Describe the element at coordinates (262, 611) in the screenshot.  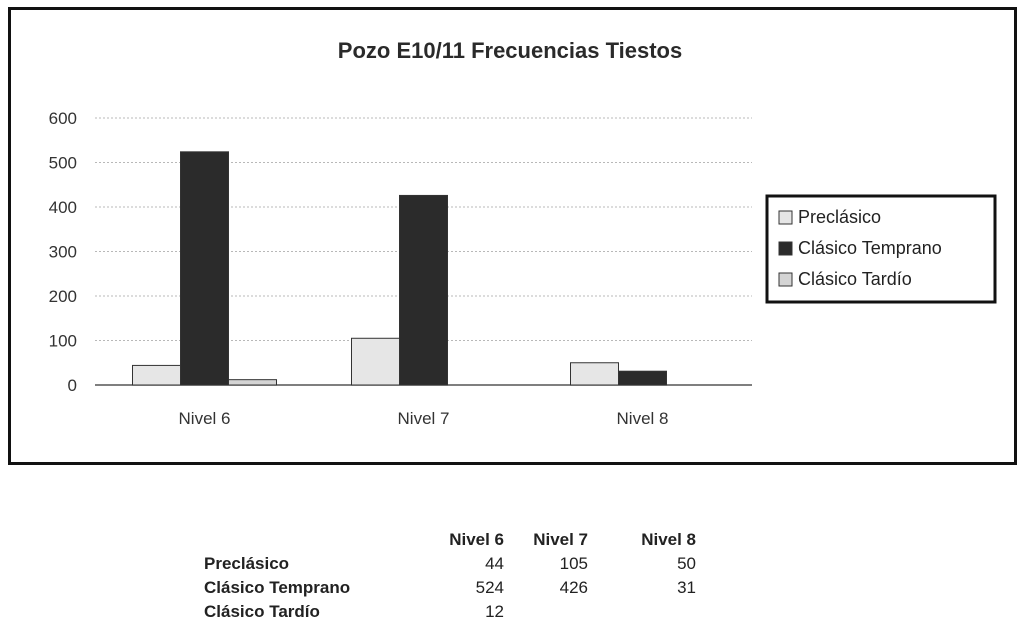
I see `table-row-label: Clásico Tardío` at that location.